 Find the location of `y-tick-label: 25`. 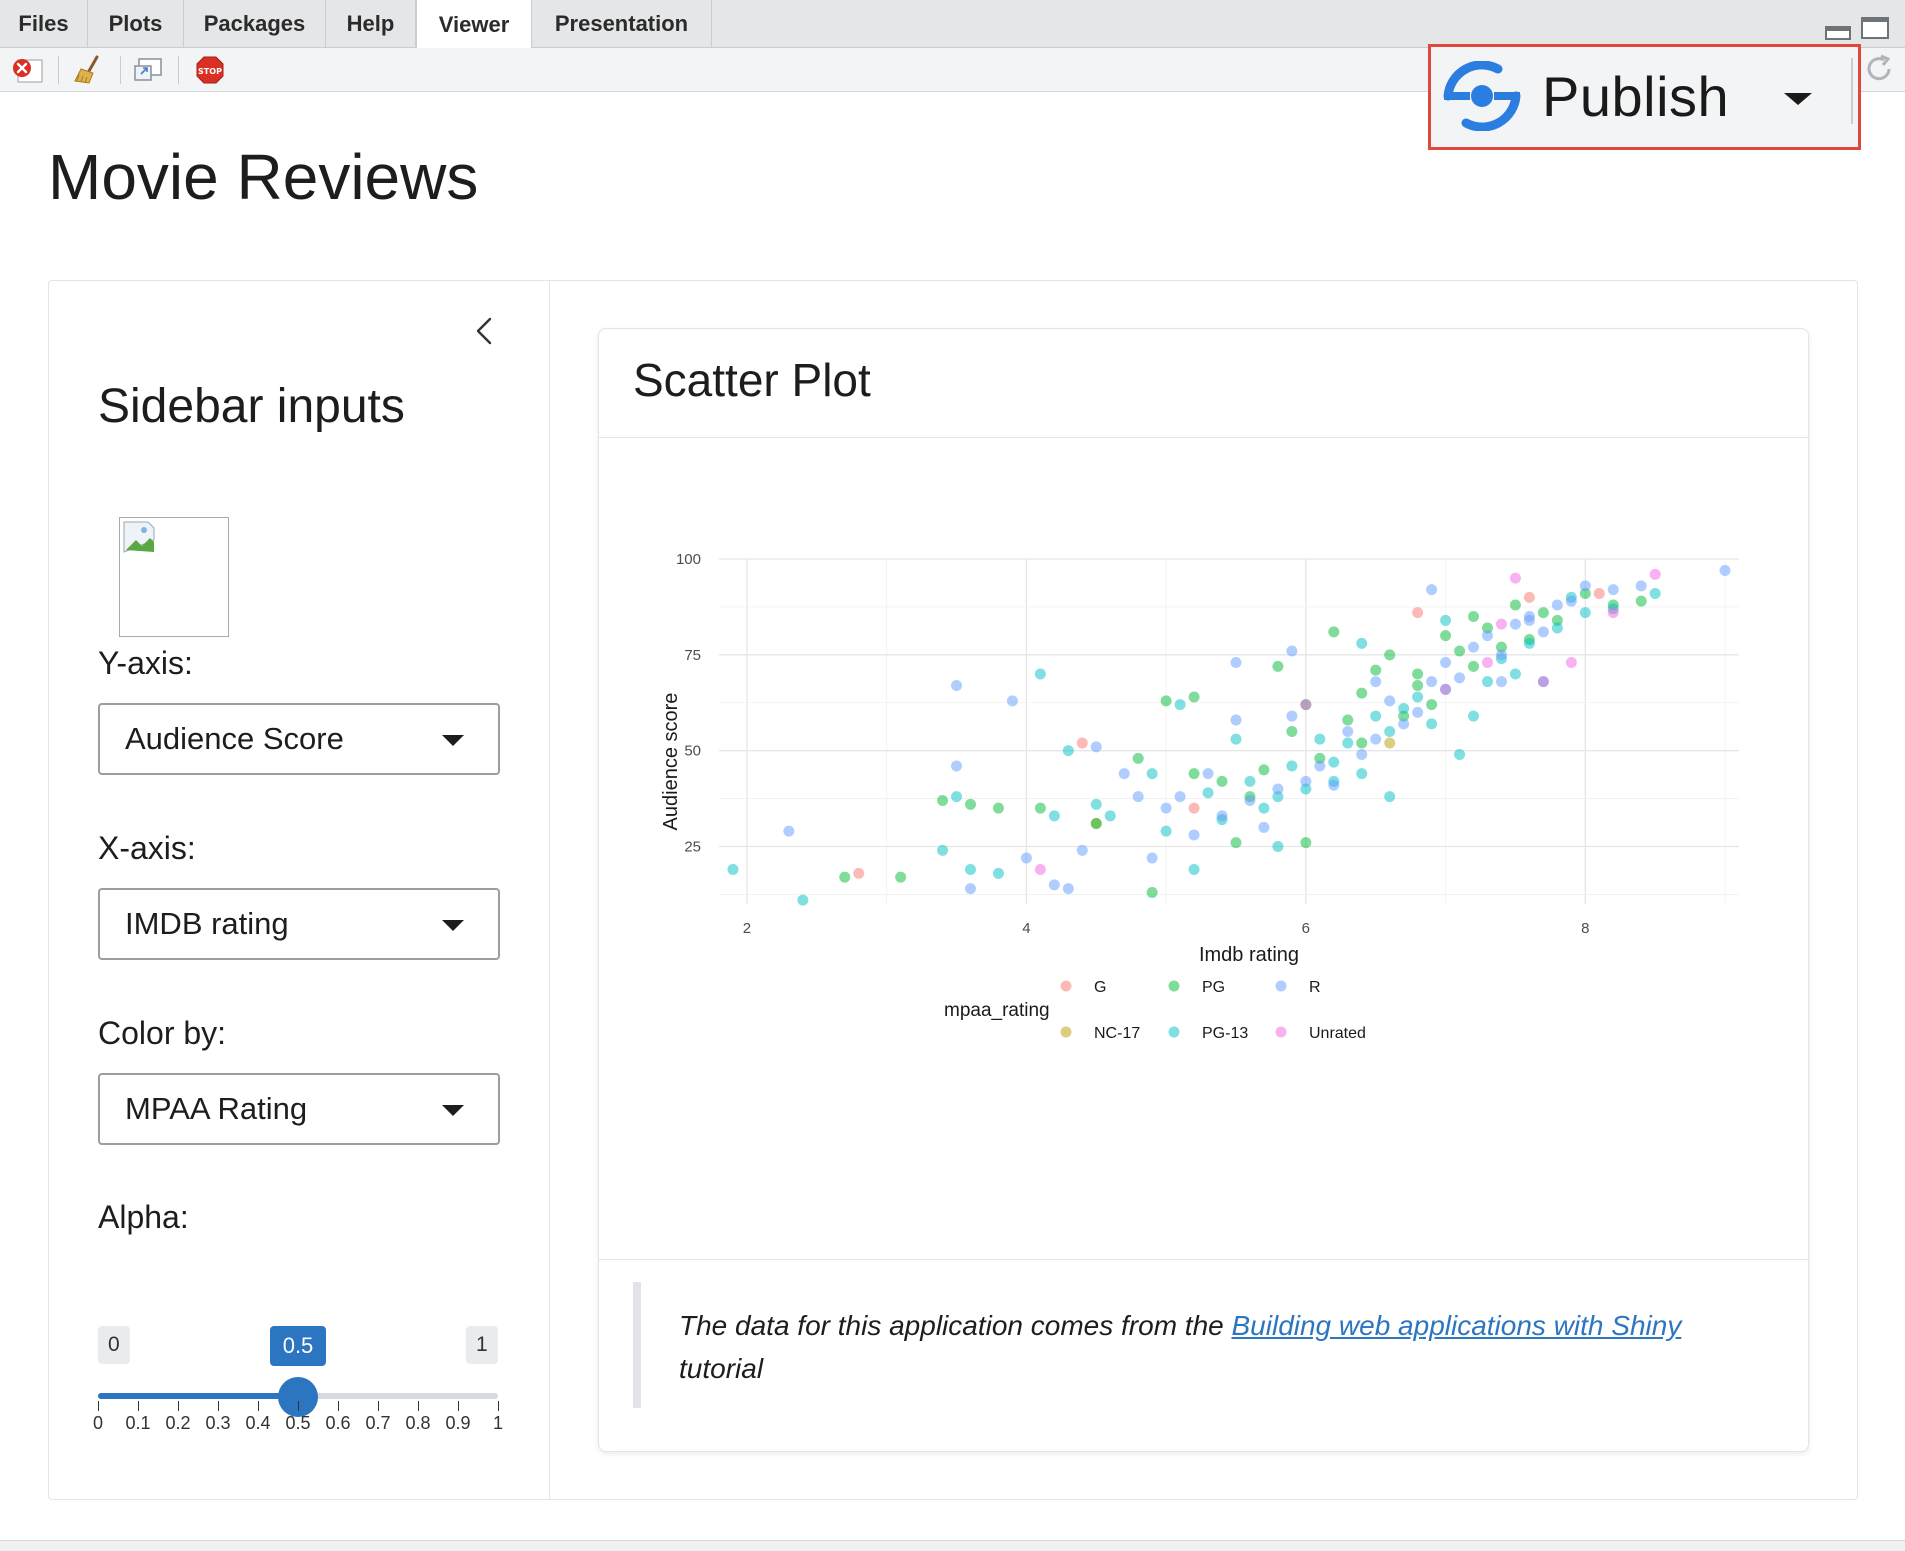

y-tick-label: 25 is located at coordinates (692, 847).